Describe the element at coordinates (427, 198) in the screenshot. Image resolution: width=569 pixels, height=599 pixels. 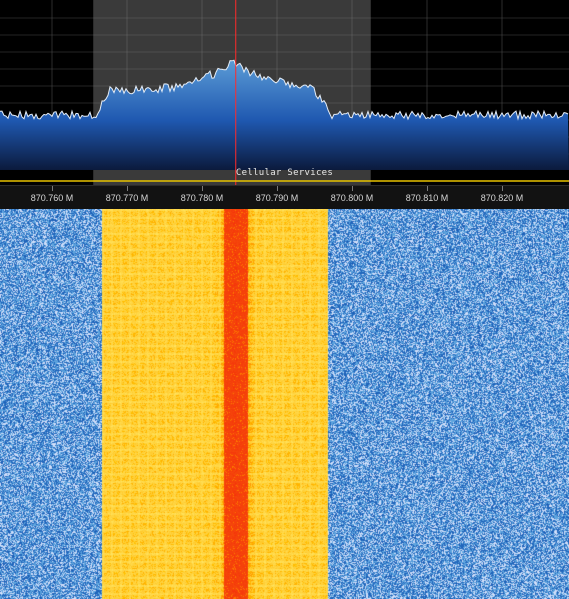
I see `axis-tick-label: 870.810 M` at that location.